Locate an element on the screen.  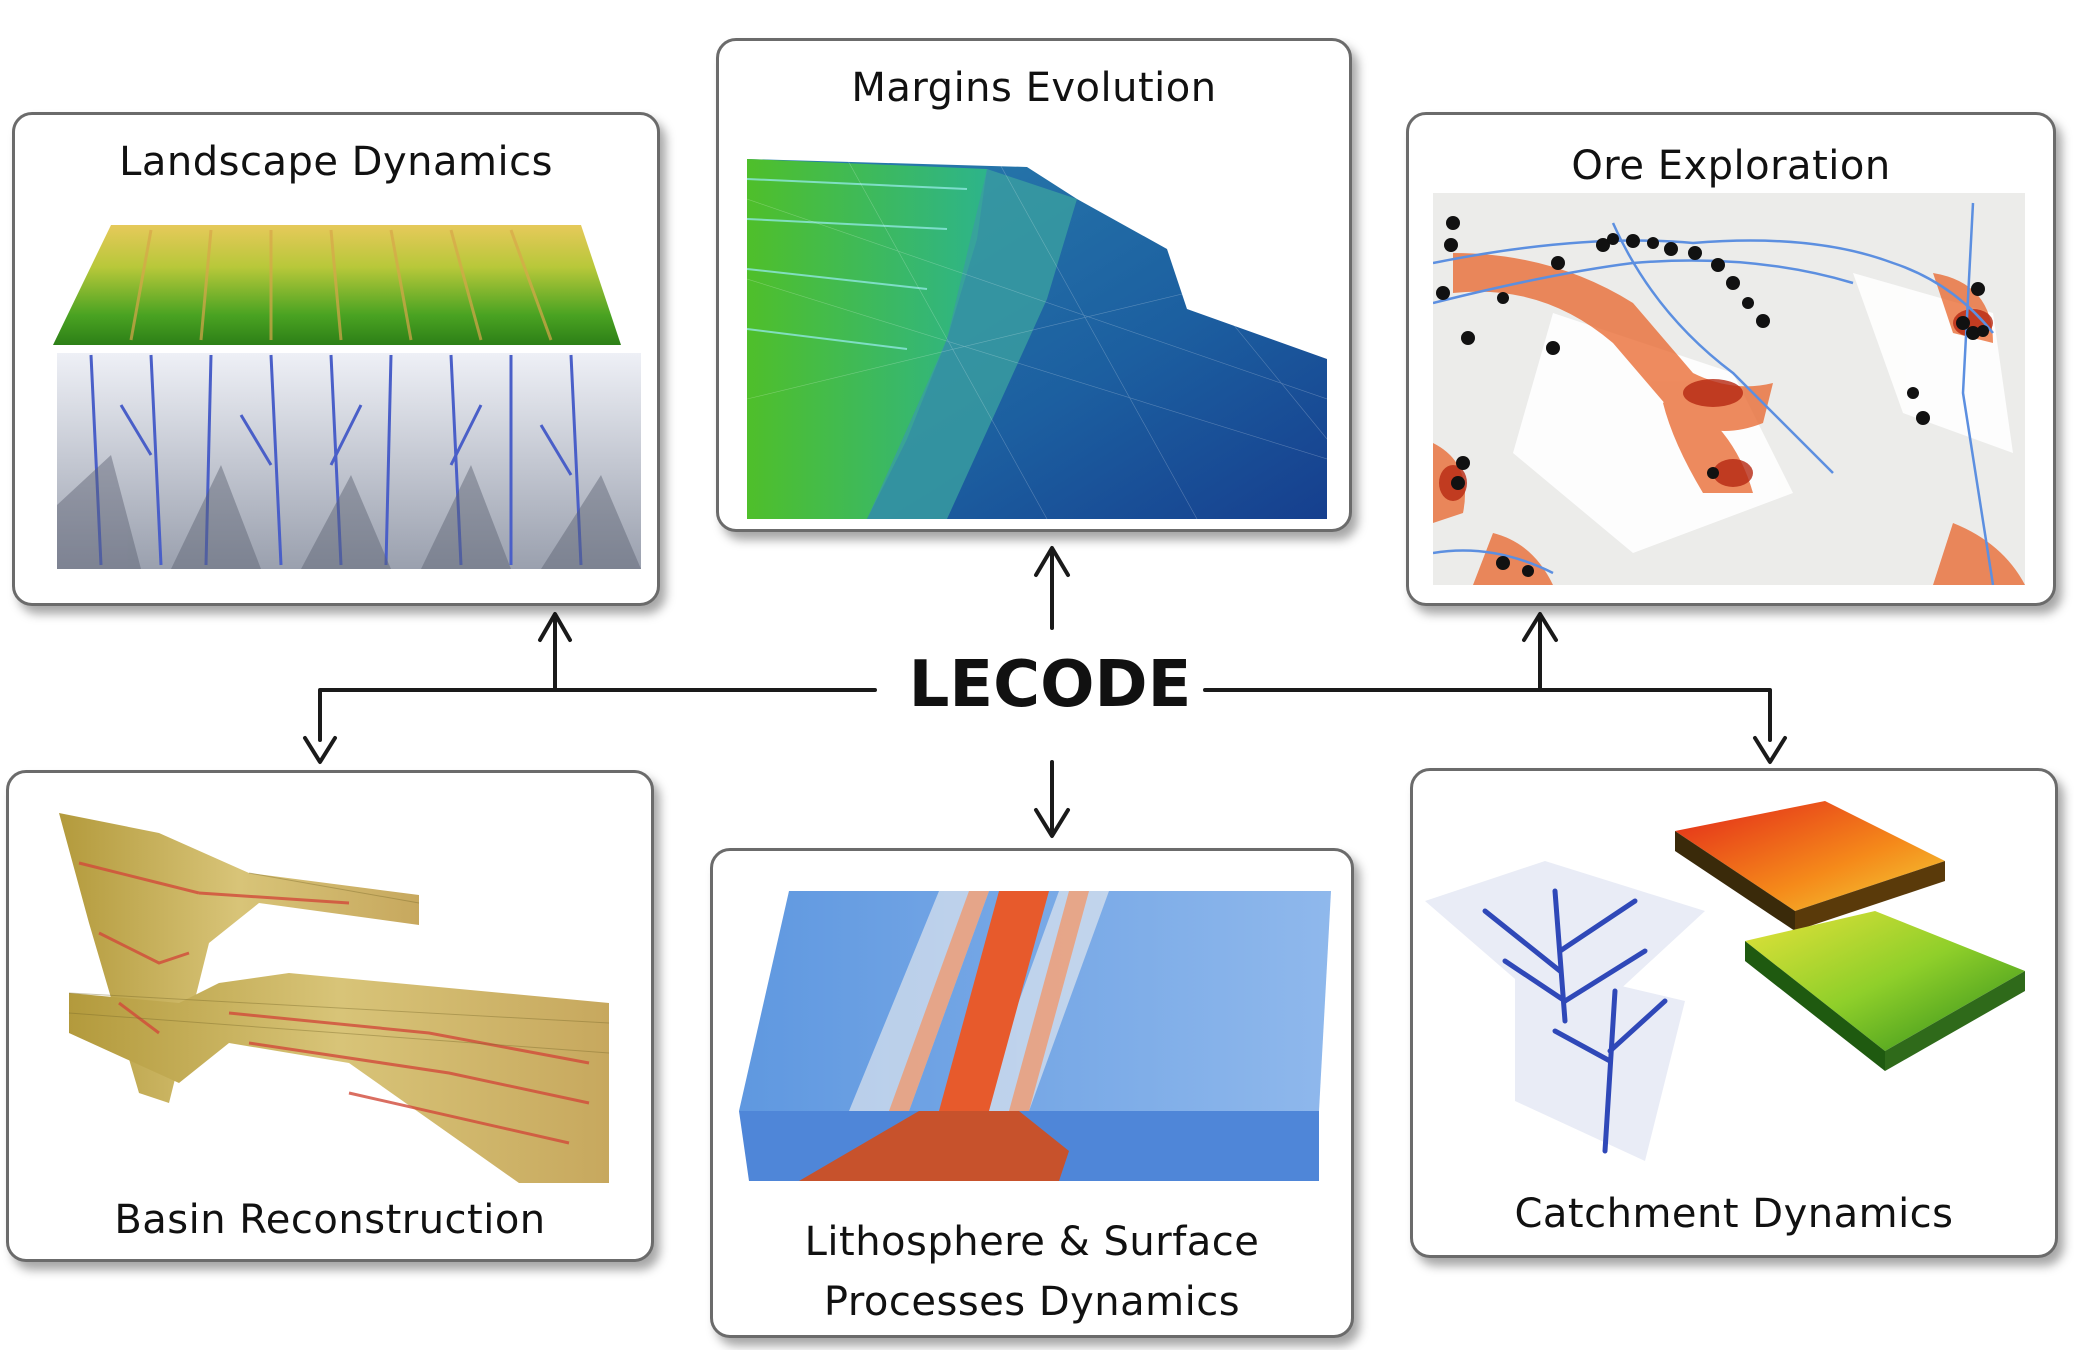
right-connector-line is located at coordinates (1487, 715).